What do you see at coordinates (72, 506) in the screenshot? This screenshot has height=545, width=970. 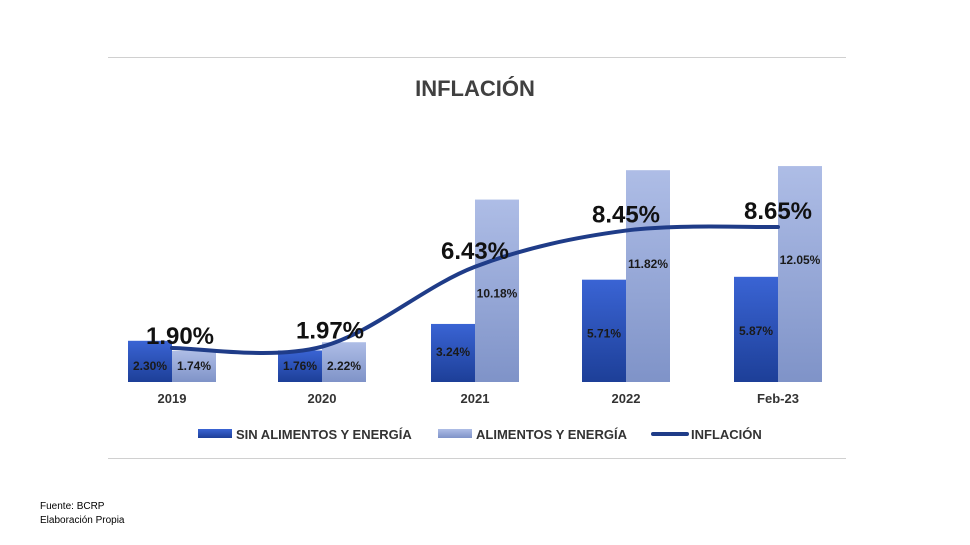 I see `source-note: Fuente: BCRP` at bounding box center [72, 506].